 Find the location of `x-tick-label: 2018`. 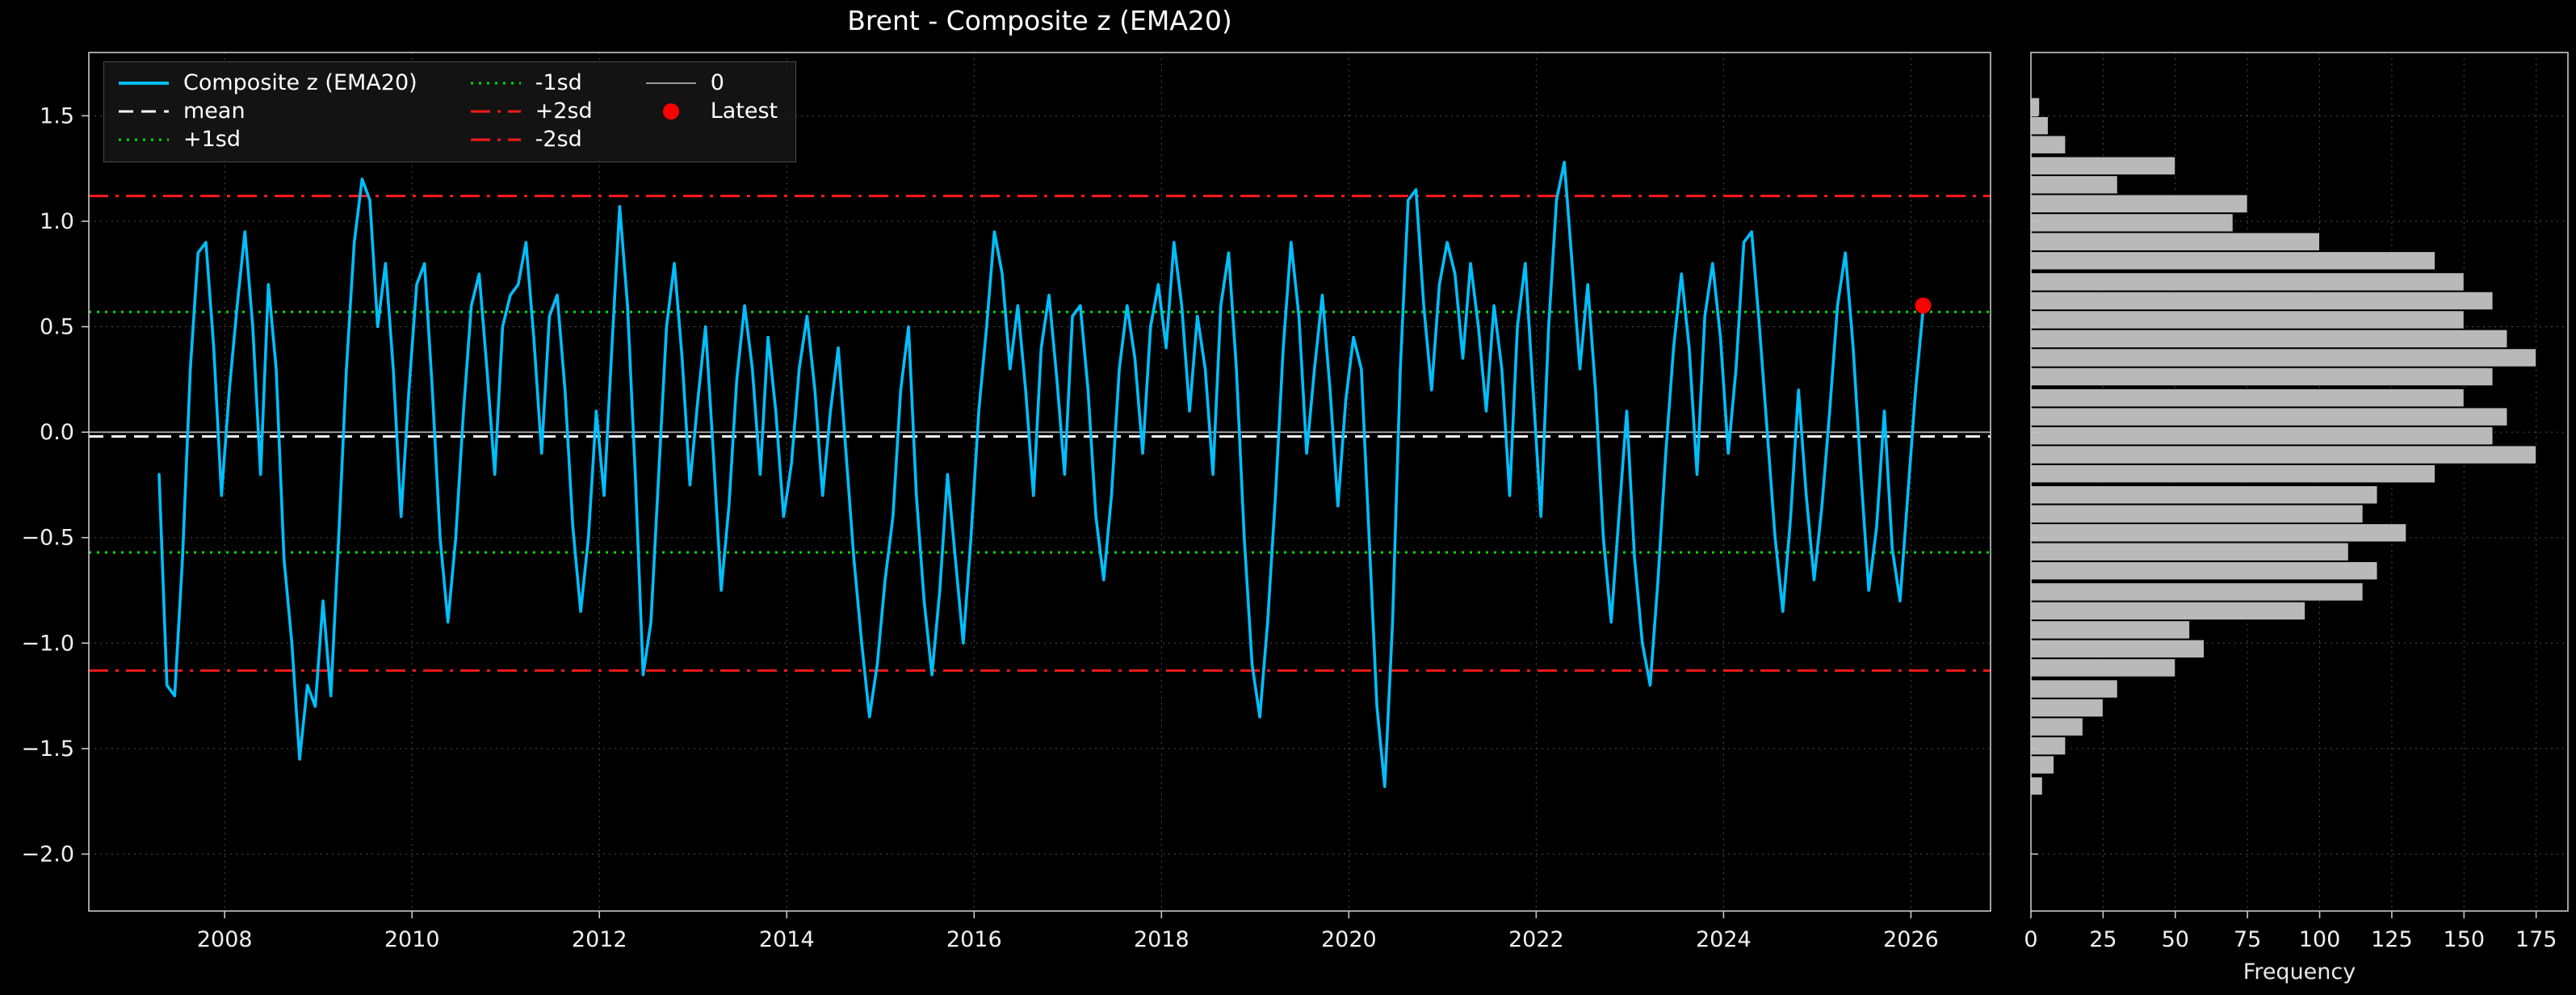

x-tick-label: 2018 is located at coordinates (1161, 939).